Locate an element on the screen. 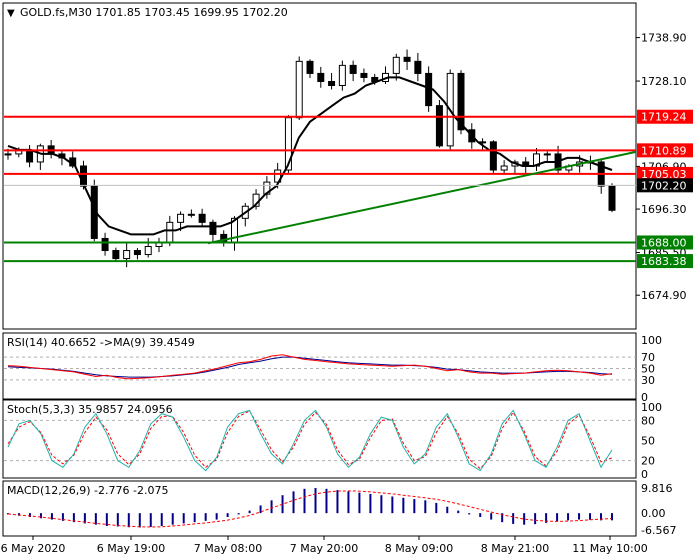 The width and height of the screenshot is (700, 560). stoch-tick-label: 0 is located at coordinates (644, 474).